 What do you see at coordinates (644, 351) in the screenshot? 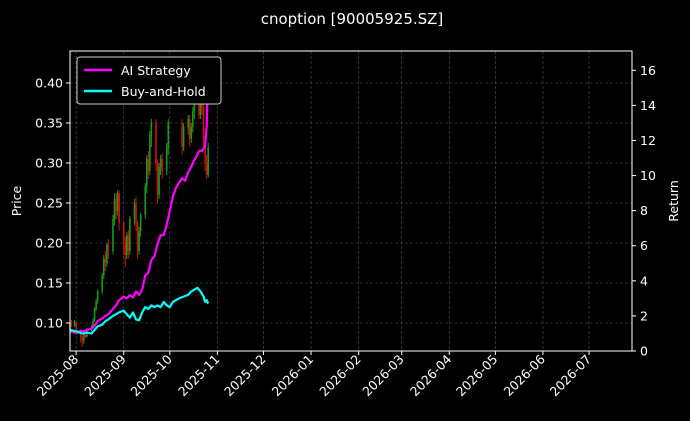
I see `right-tick-label: 0` at bounding box center [644, 351].